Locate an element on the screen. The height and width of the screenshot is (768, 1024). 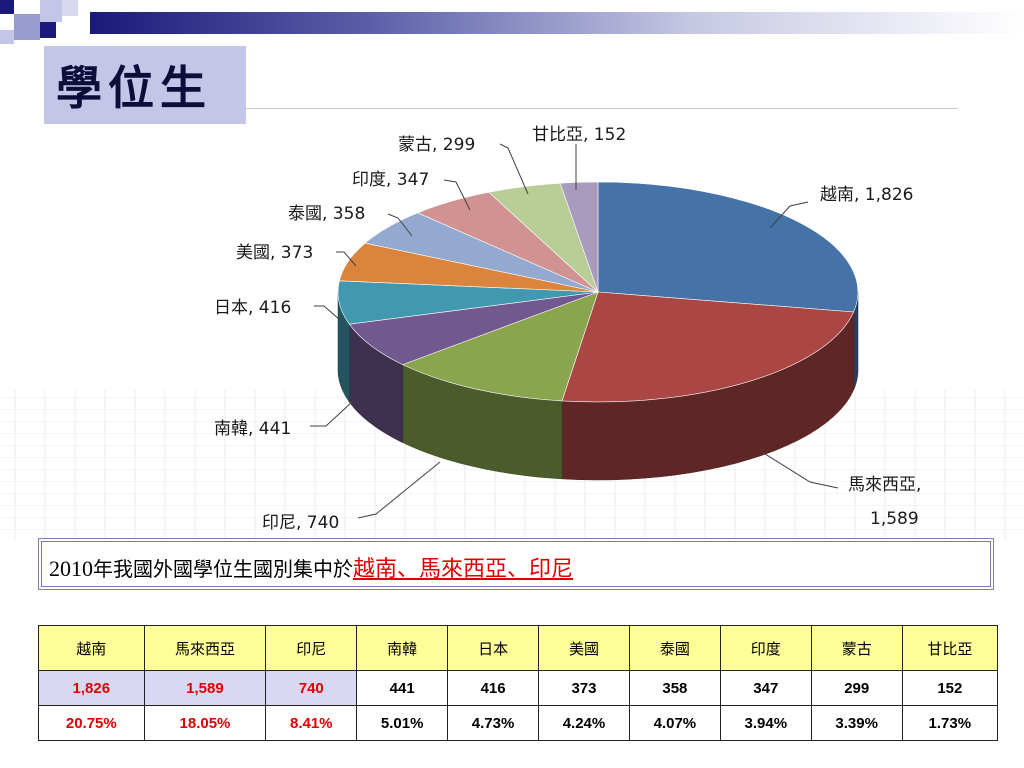
table-header-cell: 越南 is located at coordinates (91, 648).